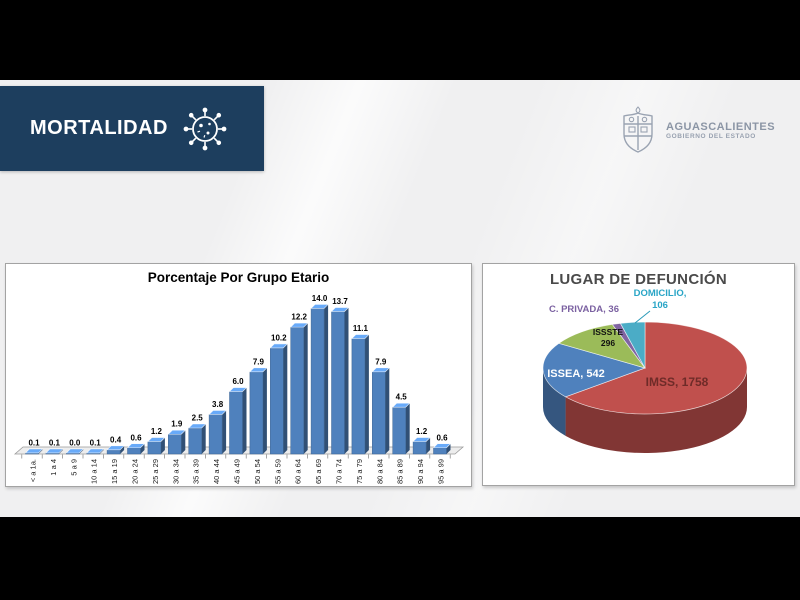 The height and width of the screenshot is (600, 800). I want to click on pie-label-domicilio: DOMICILIO, 106, so click(660, 300).